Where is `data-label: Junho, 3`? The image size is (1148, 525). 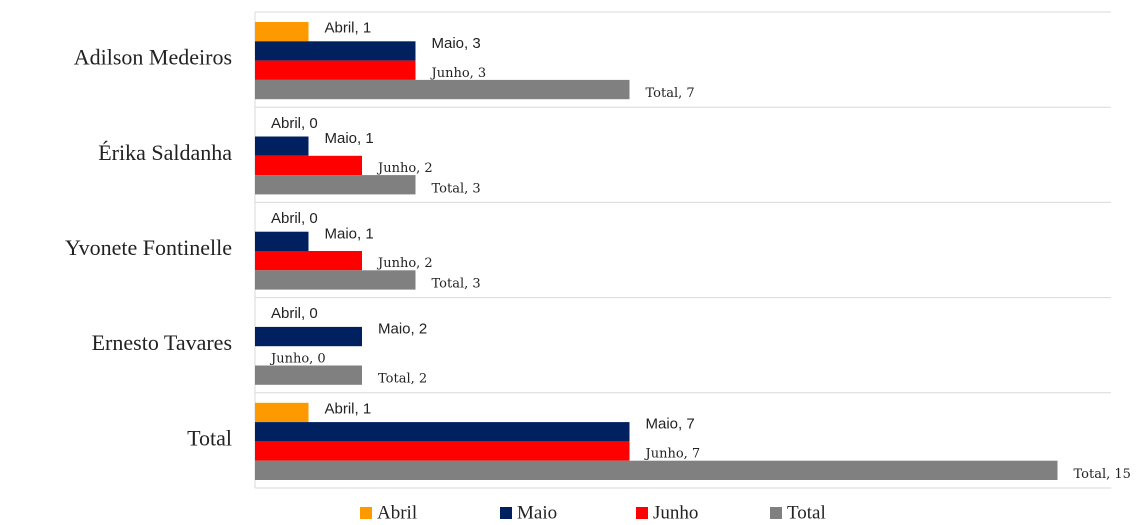
data-label: Junho, 3 is located at coordinates (458, 73).